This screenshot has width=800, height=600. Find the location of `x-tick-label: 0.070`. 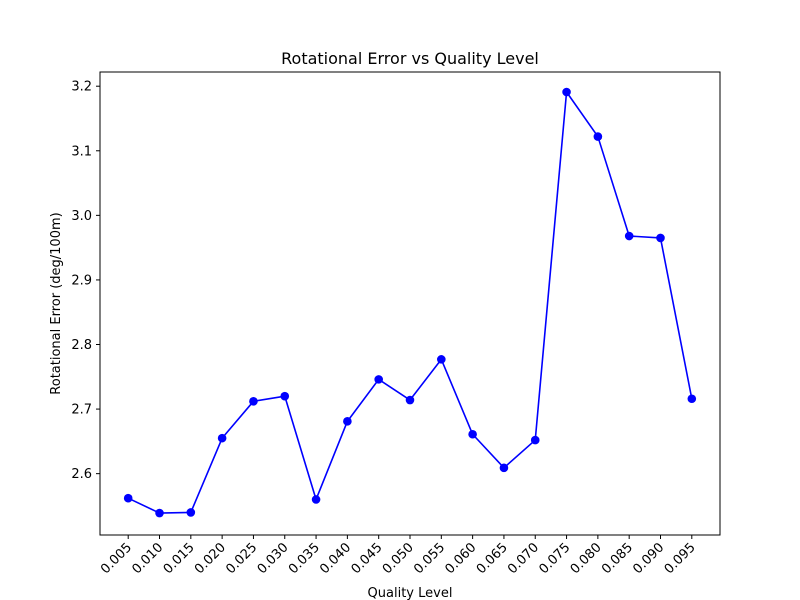

x-tick-label: 0.070 is located at coordinates (523, 558).